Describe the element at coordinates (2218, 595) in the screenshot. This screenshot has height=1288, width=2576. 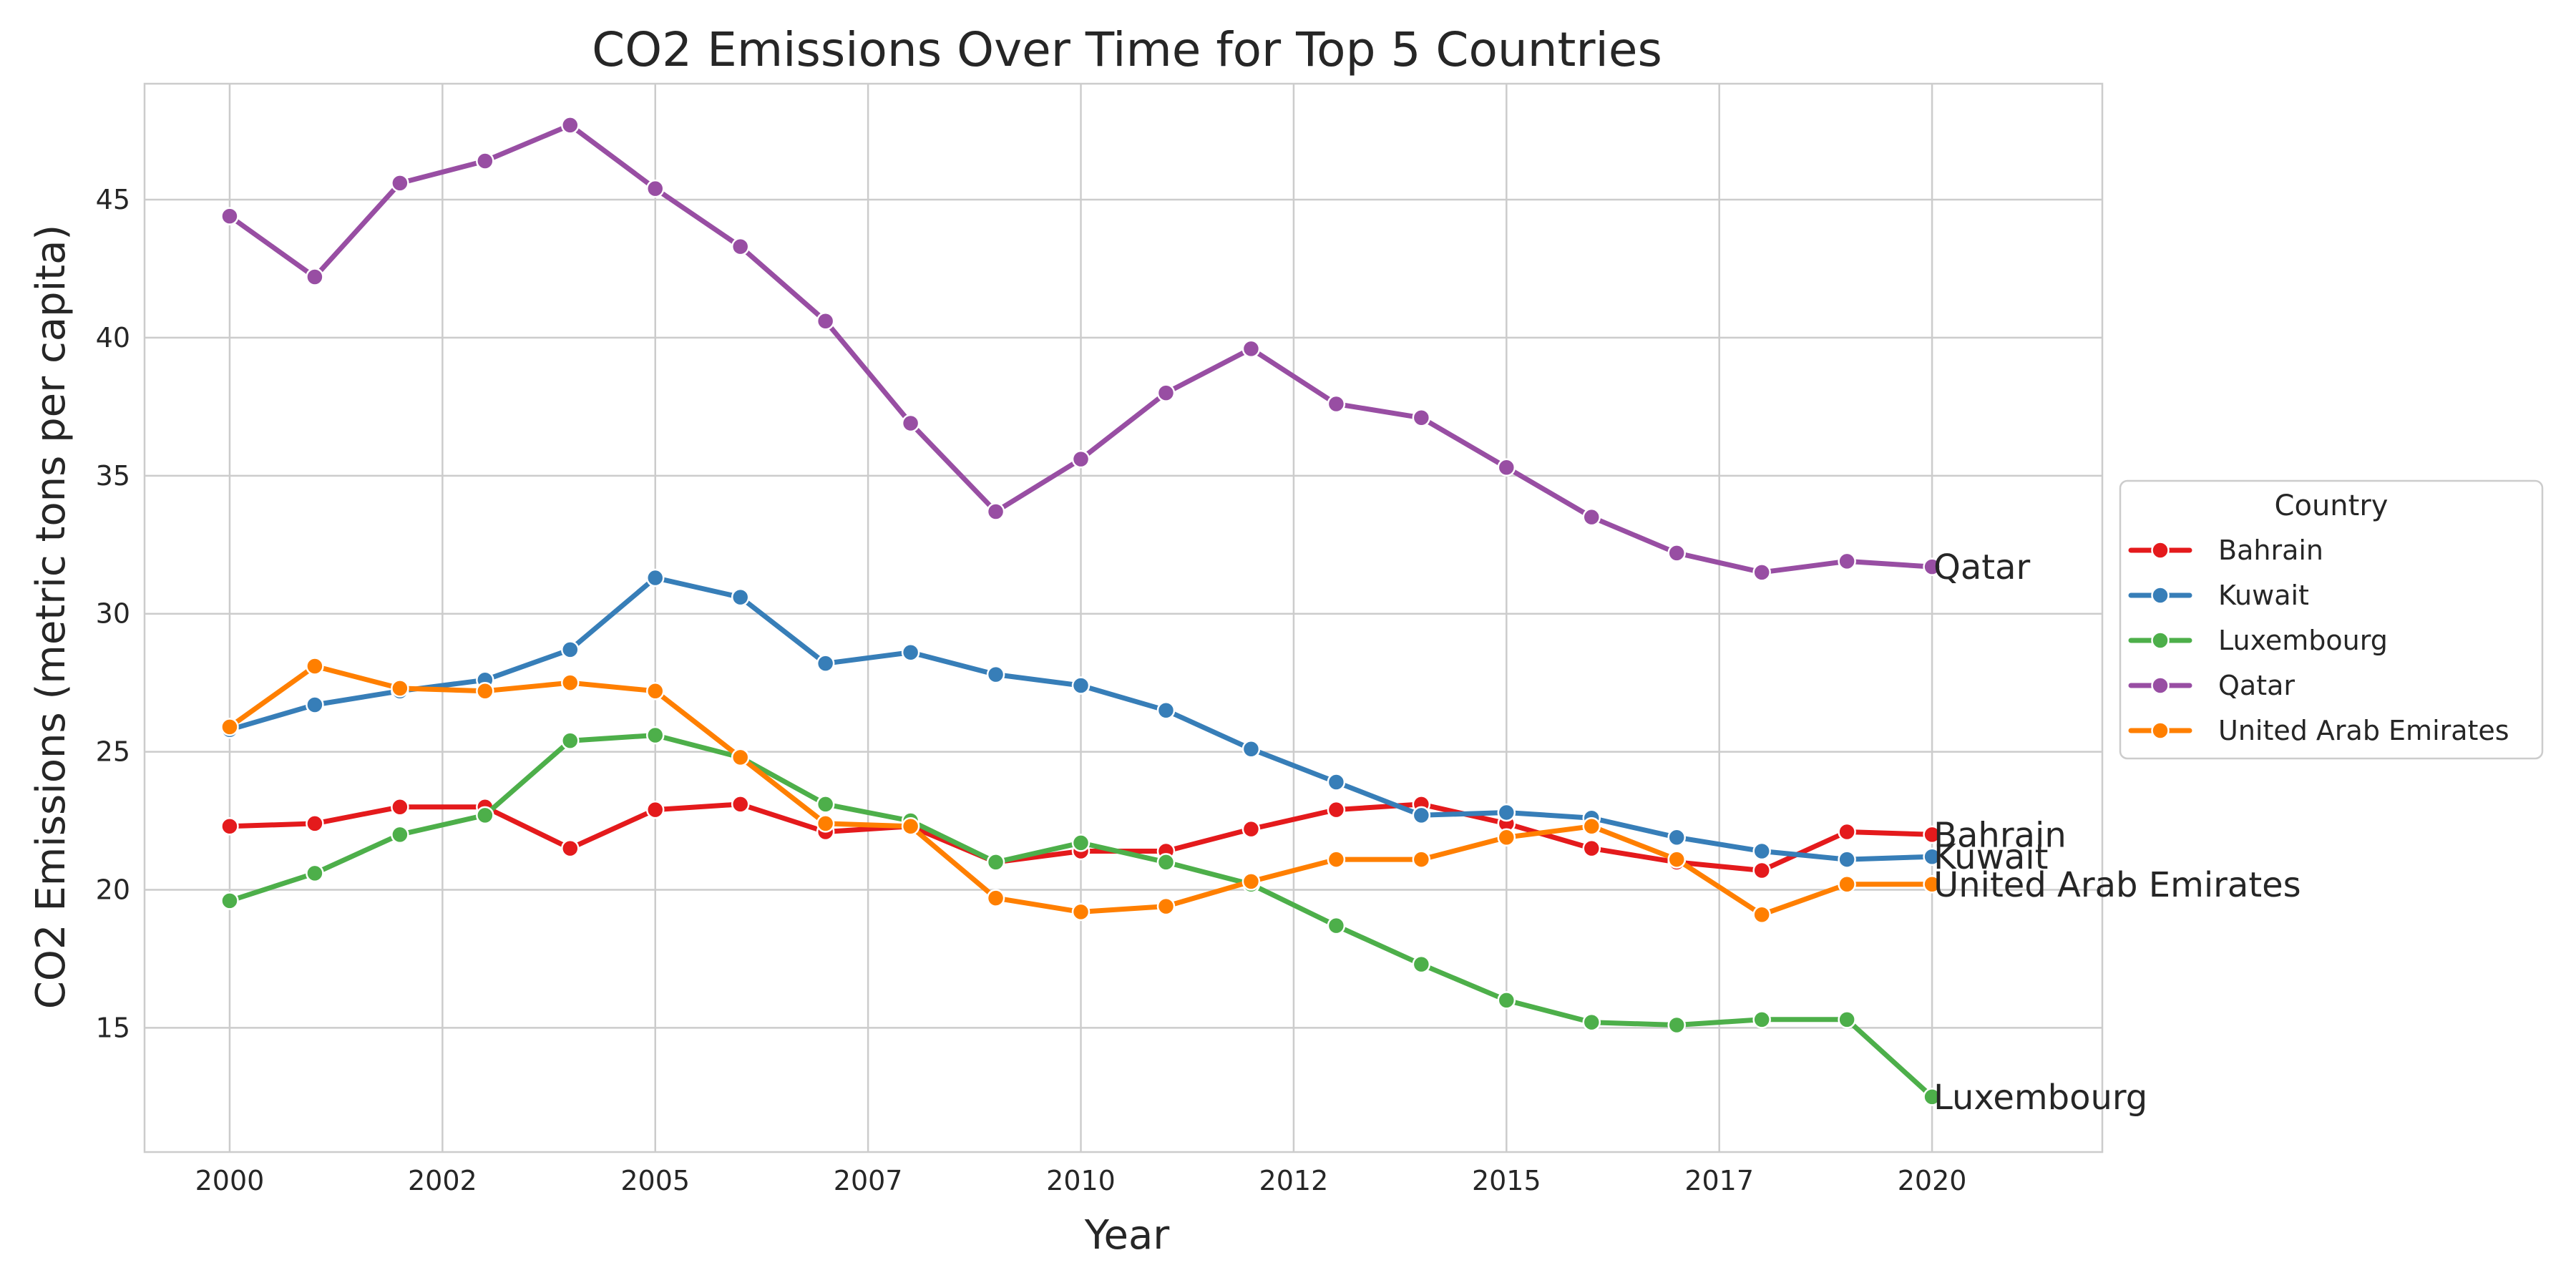
I see `legend-entry-kuwait: Kuwait` at that location.